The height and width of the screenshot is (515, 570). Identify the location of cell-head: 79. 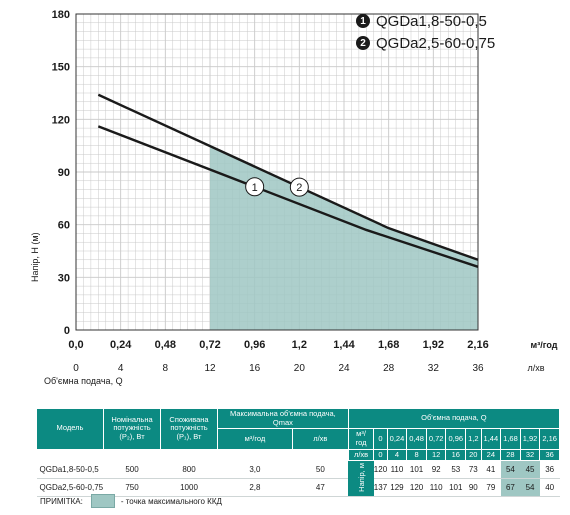
(491, 488).